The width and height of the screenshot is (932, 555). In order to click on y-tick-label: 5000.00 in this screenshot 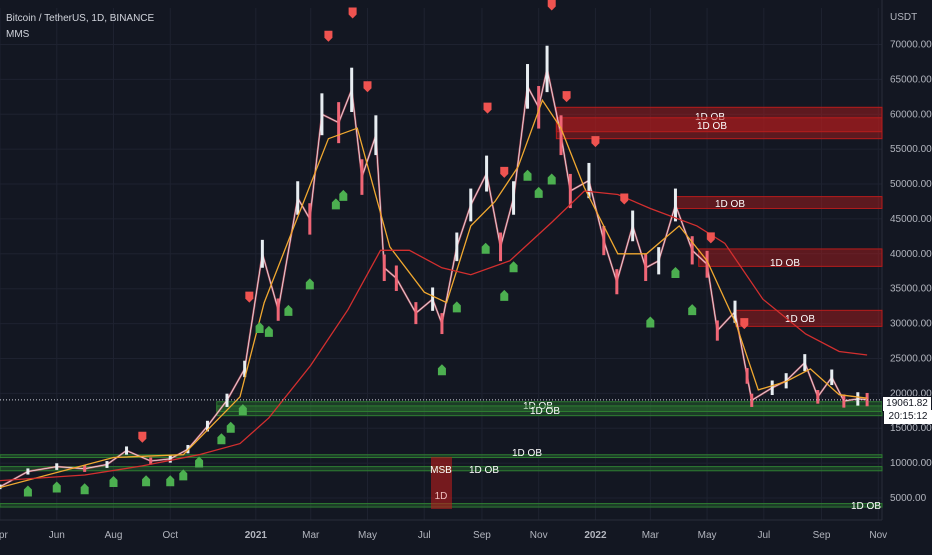, I will do `click(908, 498)`.